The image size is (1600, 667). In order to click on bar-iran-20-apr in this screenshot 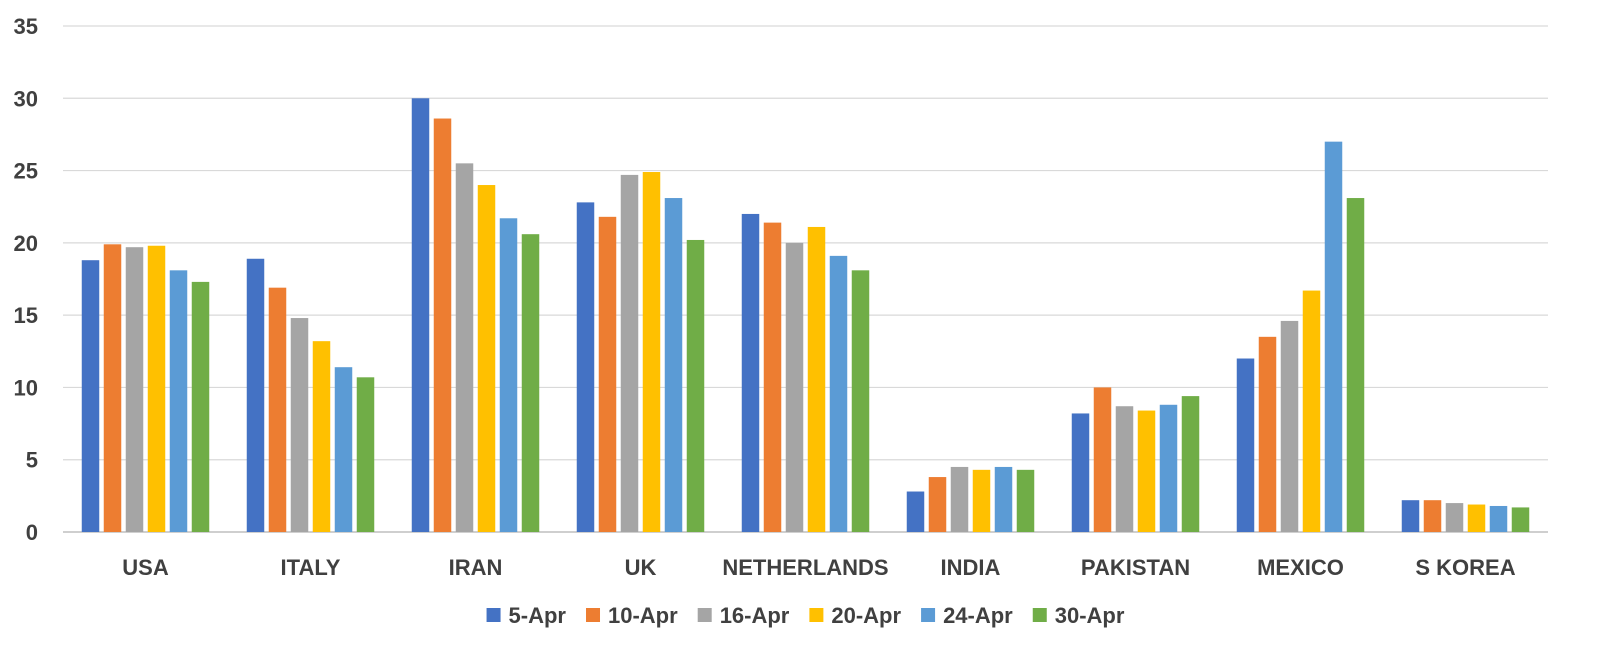, I will do `click(486, 358)`.